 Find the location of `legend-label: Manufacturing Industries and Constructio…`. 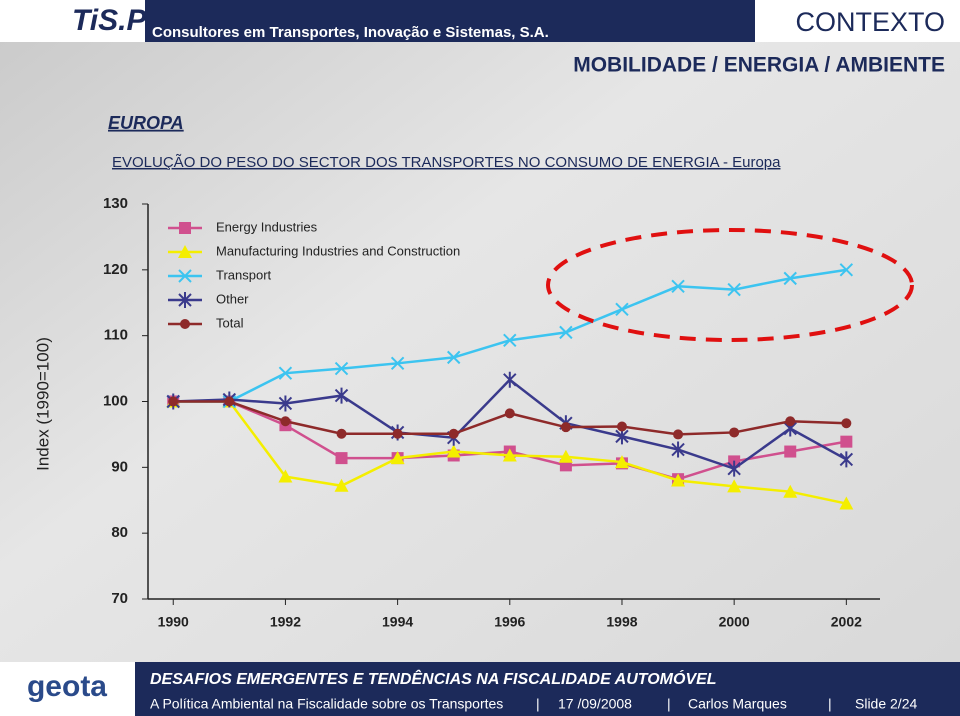

legend-label: Manufacturing Industries and Constructio… is located at coordinates (338, 250).